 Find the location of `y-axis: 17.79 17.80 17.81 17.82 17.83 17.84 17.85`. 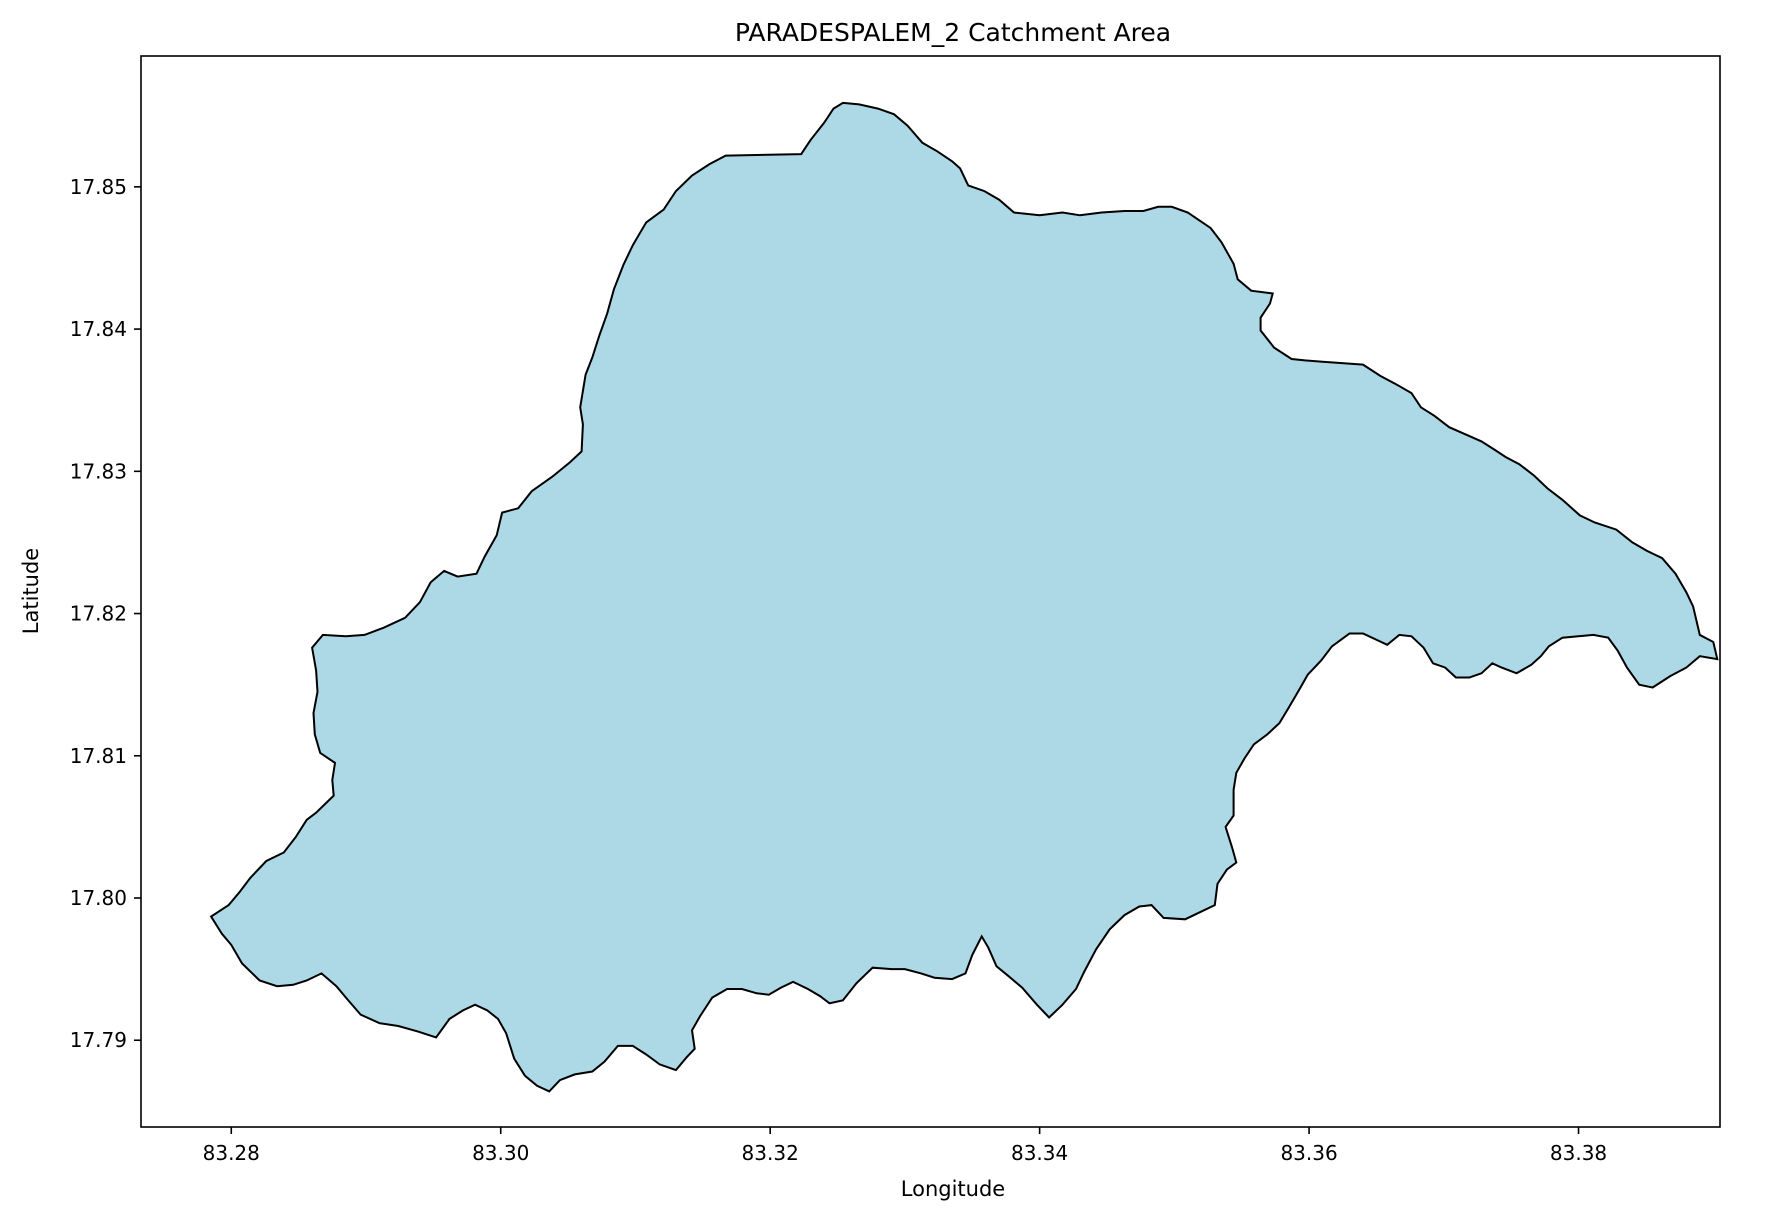

y-axis: 17.79 17.80 17.81 17.82 17.83 17.84 17.85 is located at coordinates (105, 613).